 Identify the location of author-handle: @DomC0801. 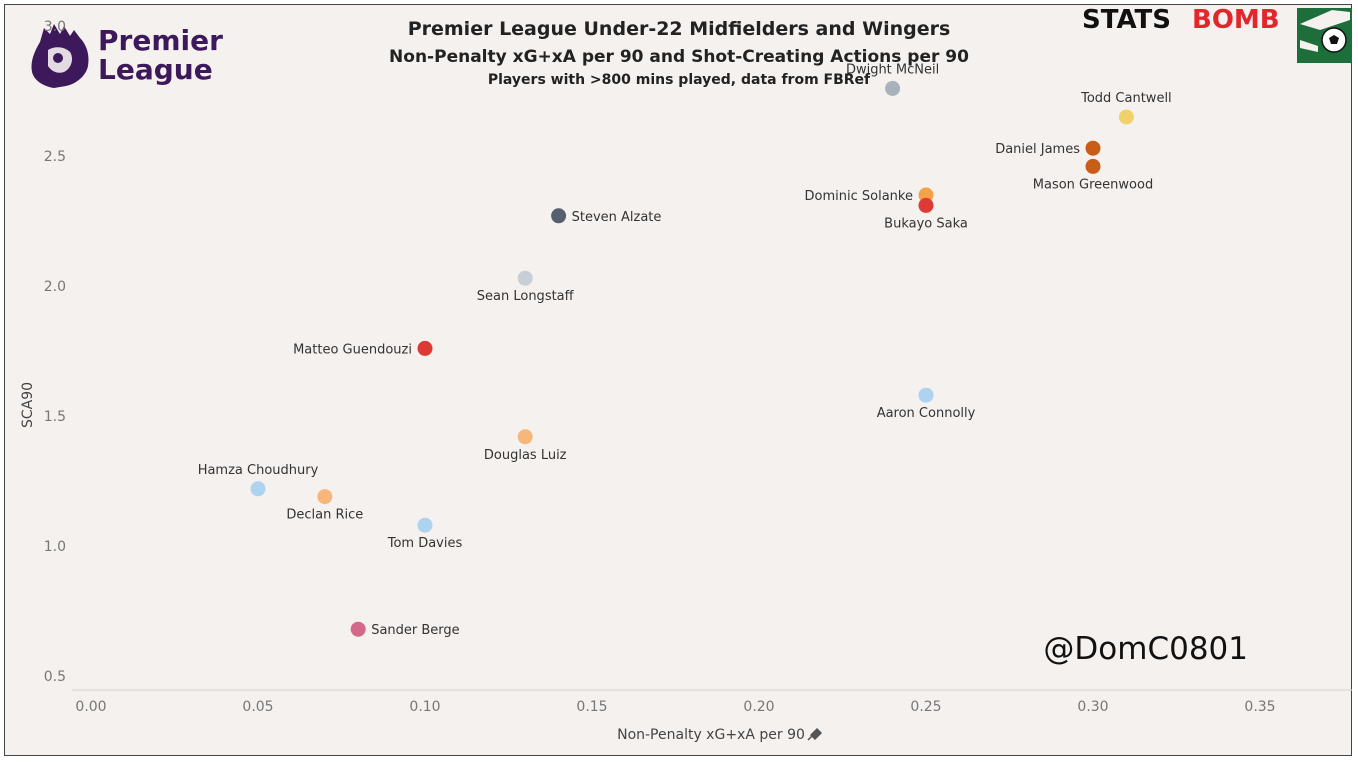
(1145, 649).